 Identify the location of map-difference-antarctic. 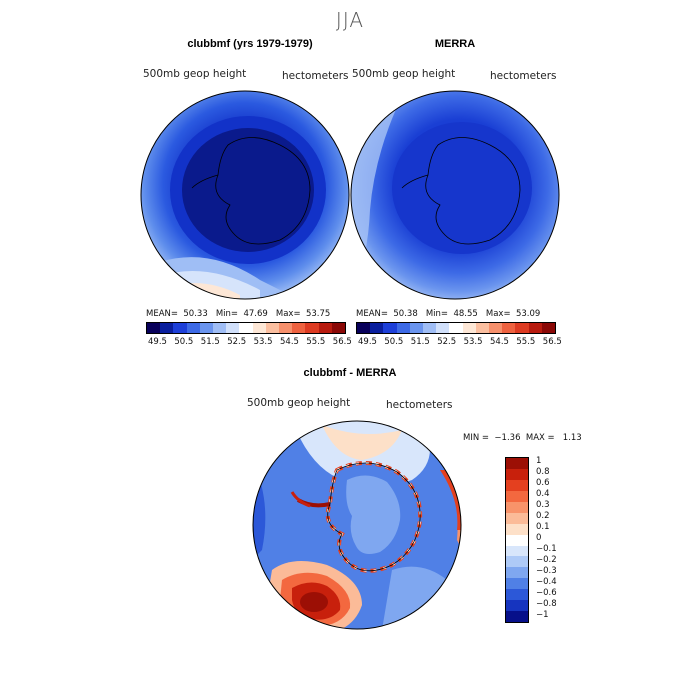
(357, 525).